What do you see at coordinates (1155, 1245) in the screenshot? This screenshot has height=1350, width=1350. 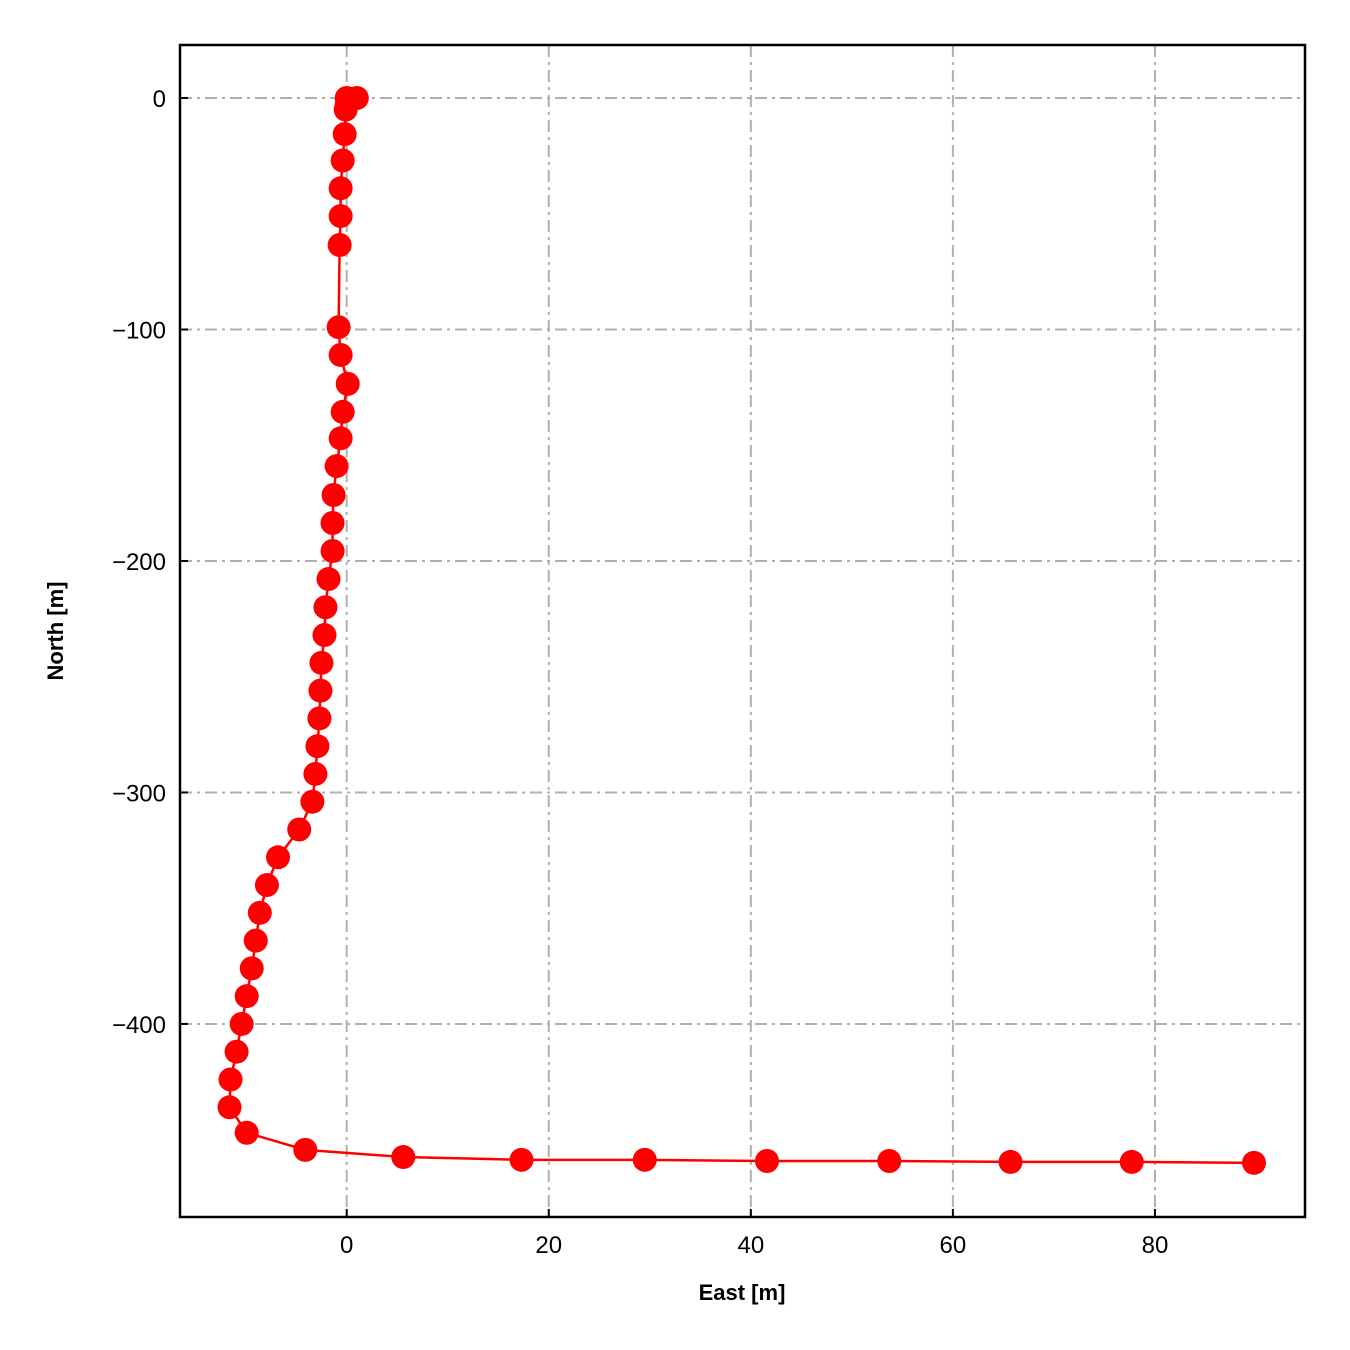 I see `x-tick-label: 80` at bounding box center [1155, 1245].